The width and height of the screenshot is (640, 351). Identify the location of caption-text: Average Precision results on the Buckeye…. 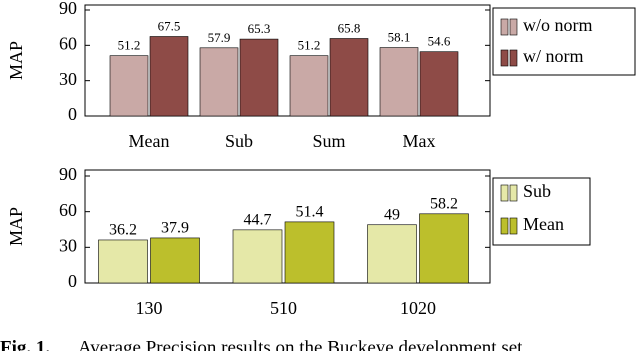
(300, 344).